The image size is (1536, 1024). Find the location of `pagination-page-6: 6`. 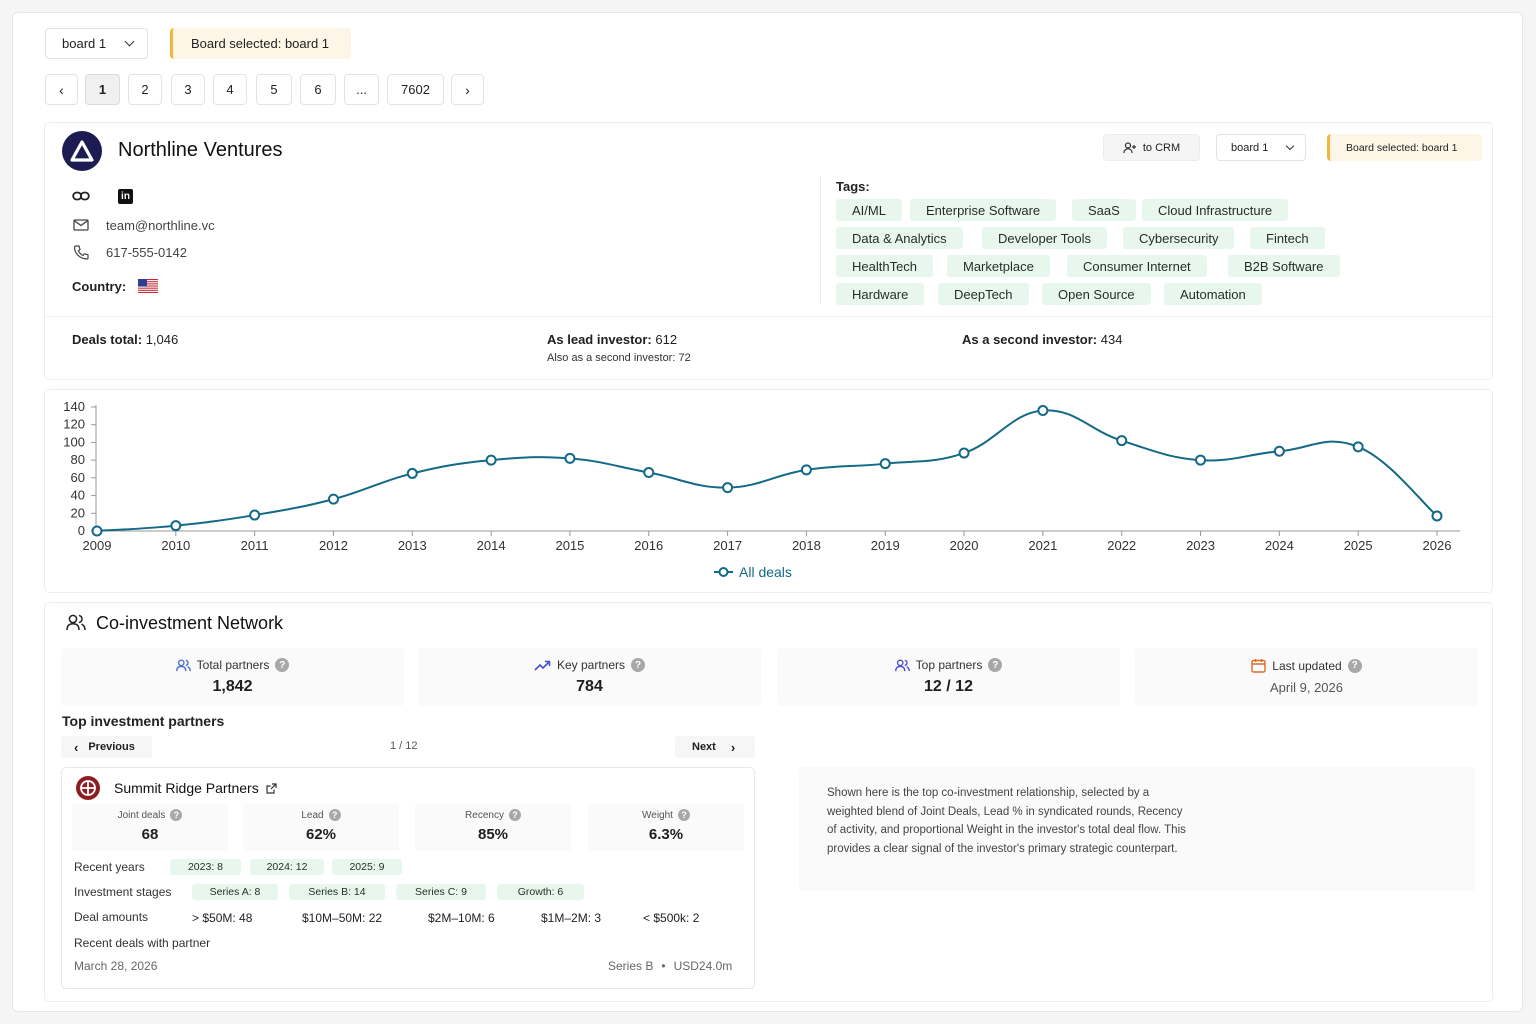

pagination-page-6: 6 is located at coordinates (318, 89).